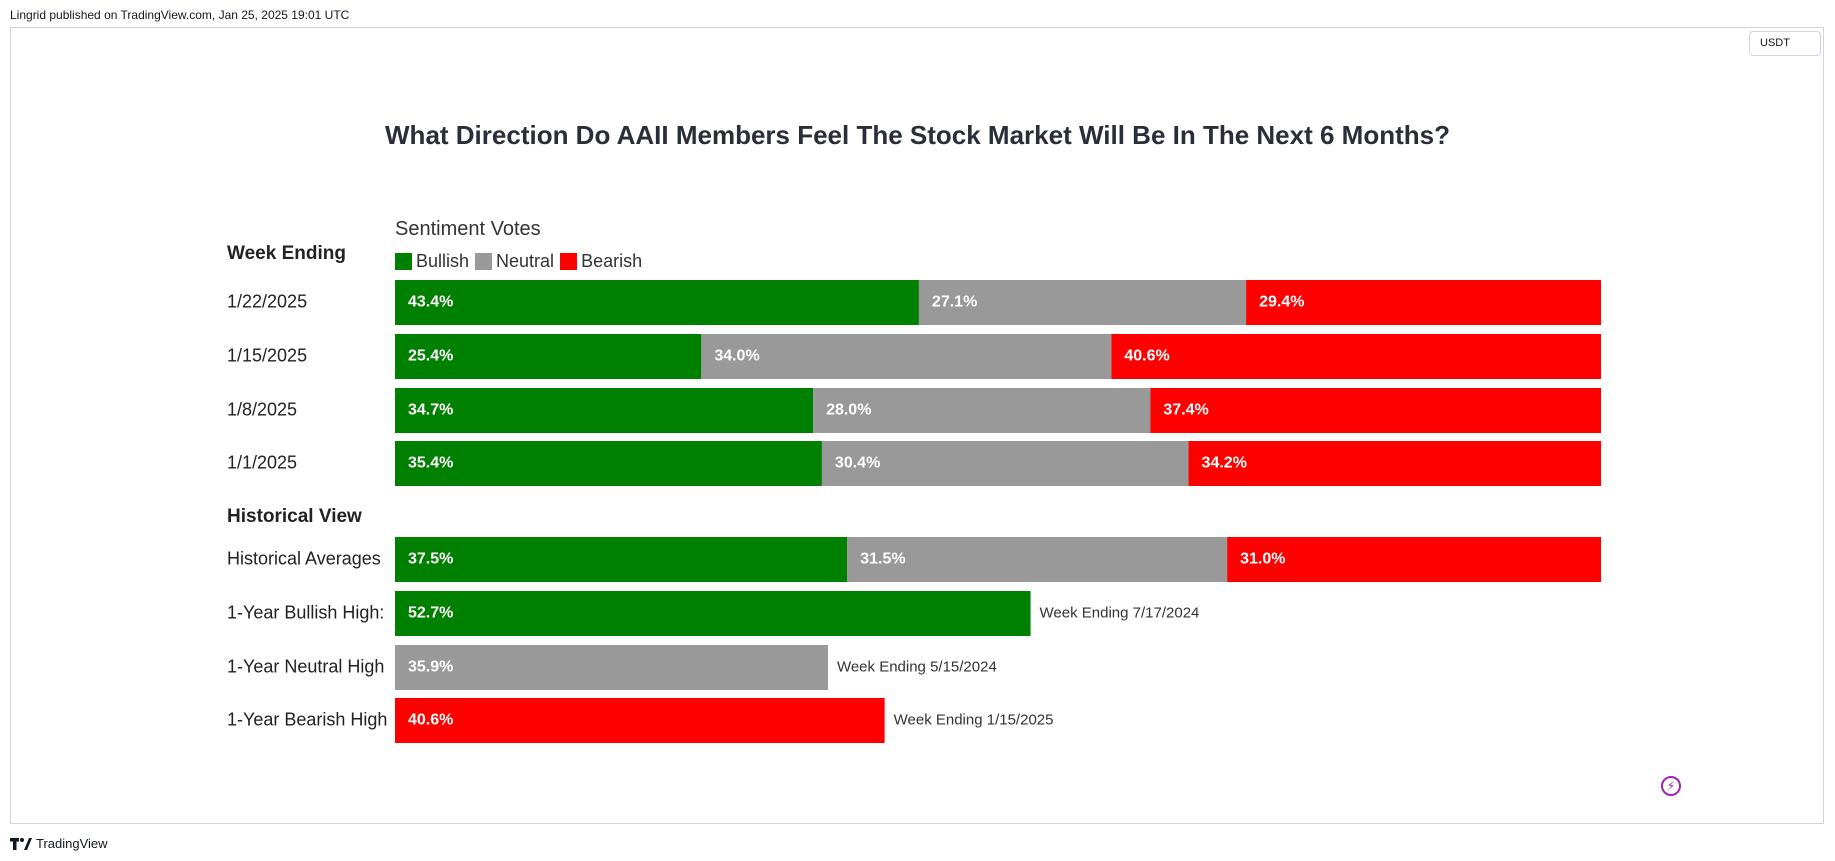 The image size is (1835, 861). I want to click on tradingview-footer: TradingView, so click(59, 843).